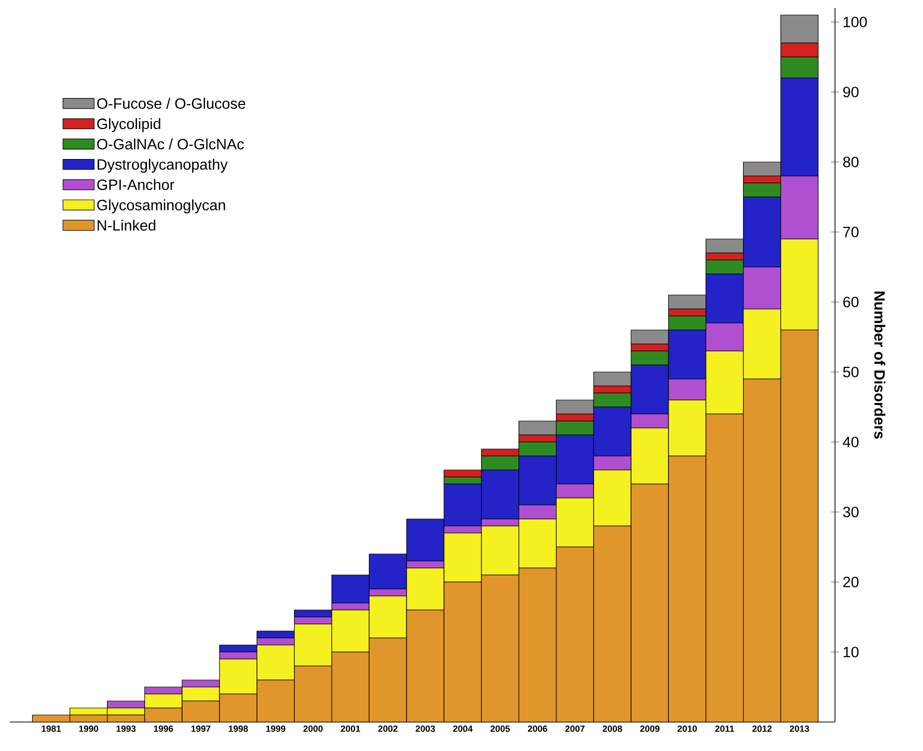 The width and height of the screenshot is (923, 751). I want to click on y-tick-label: 30, so click(851, 512).